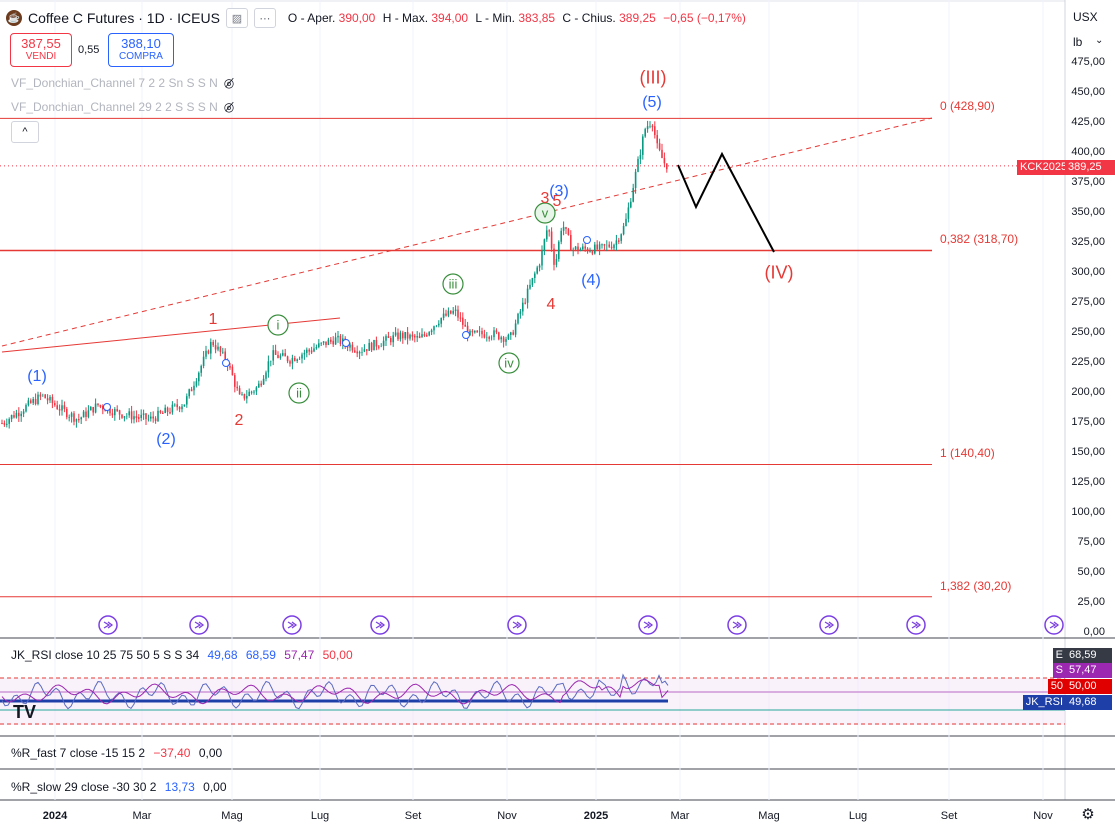  I want to click on wave-label-circled: iv, so click(509, 363).